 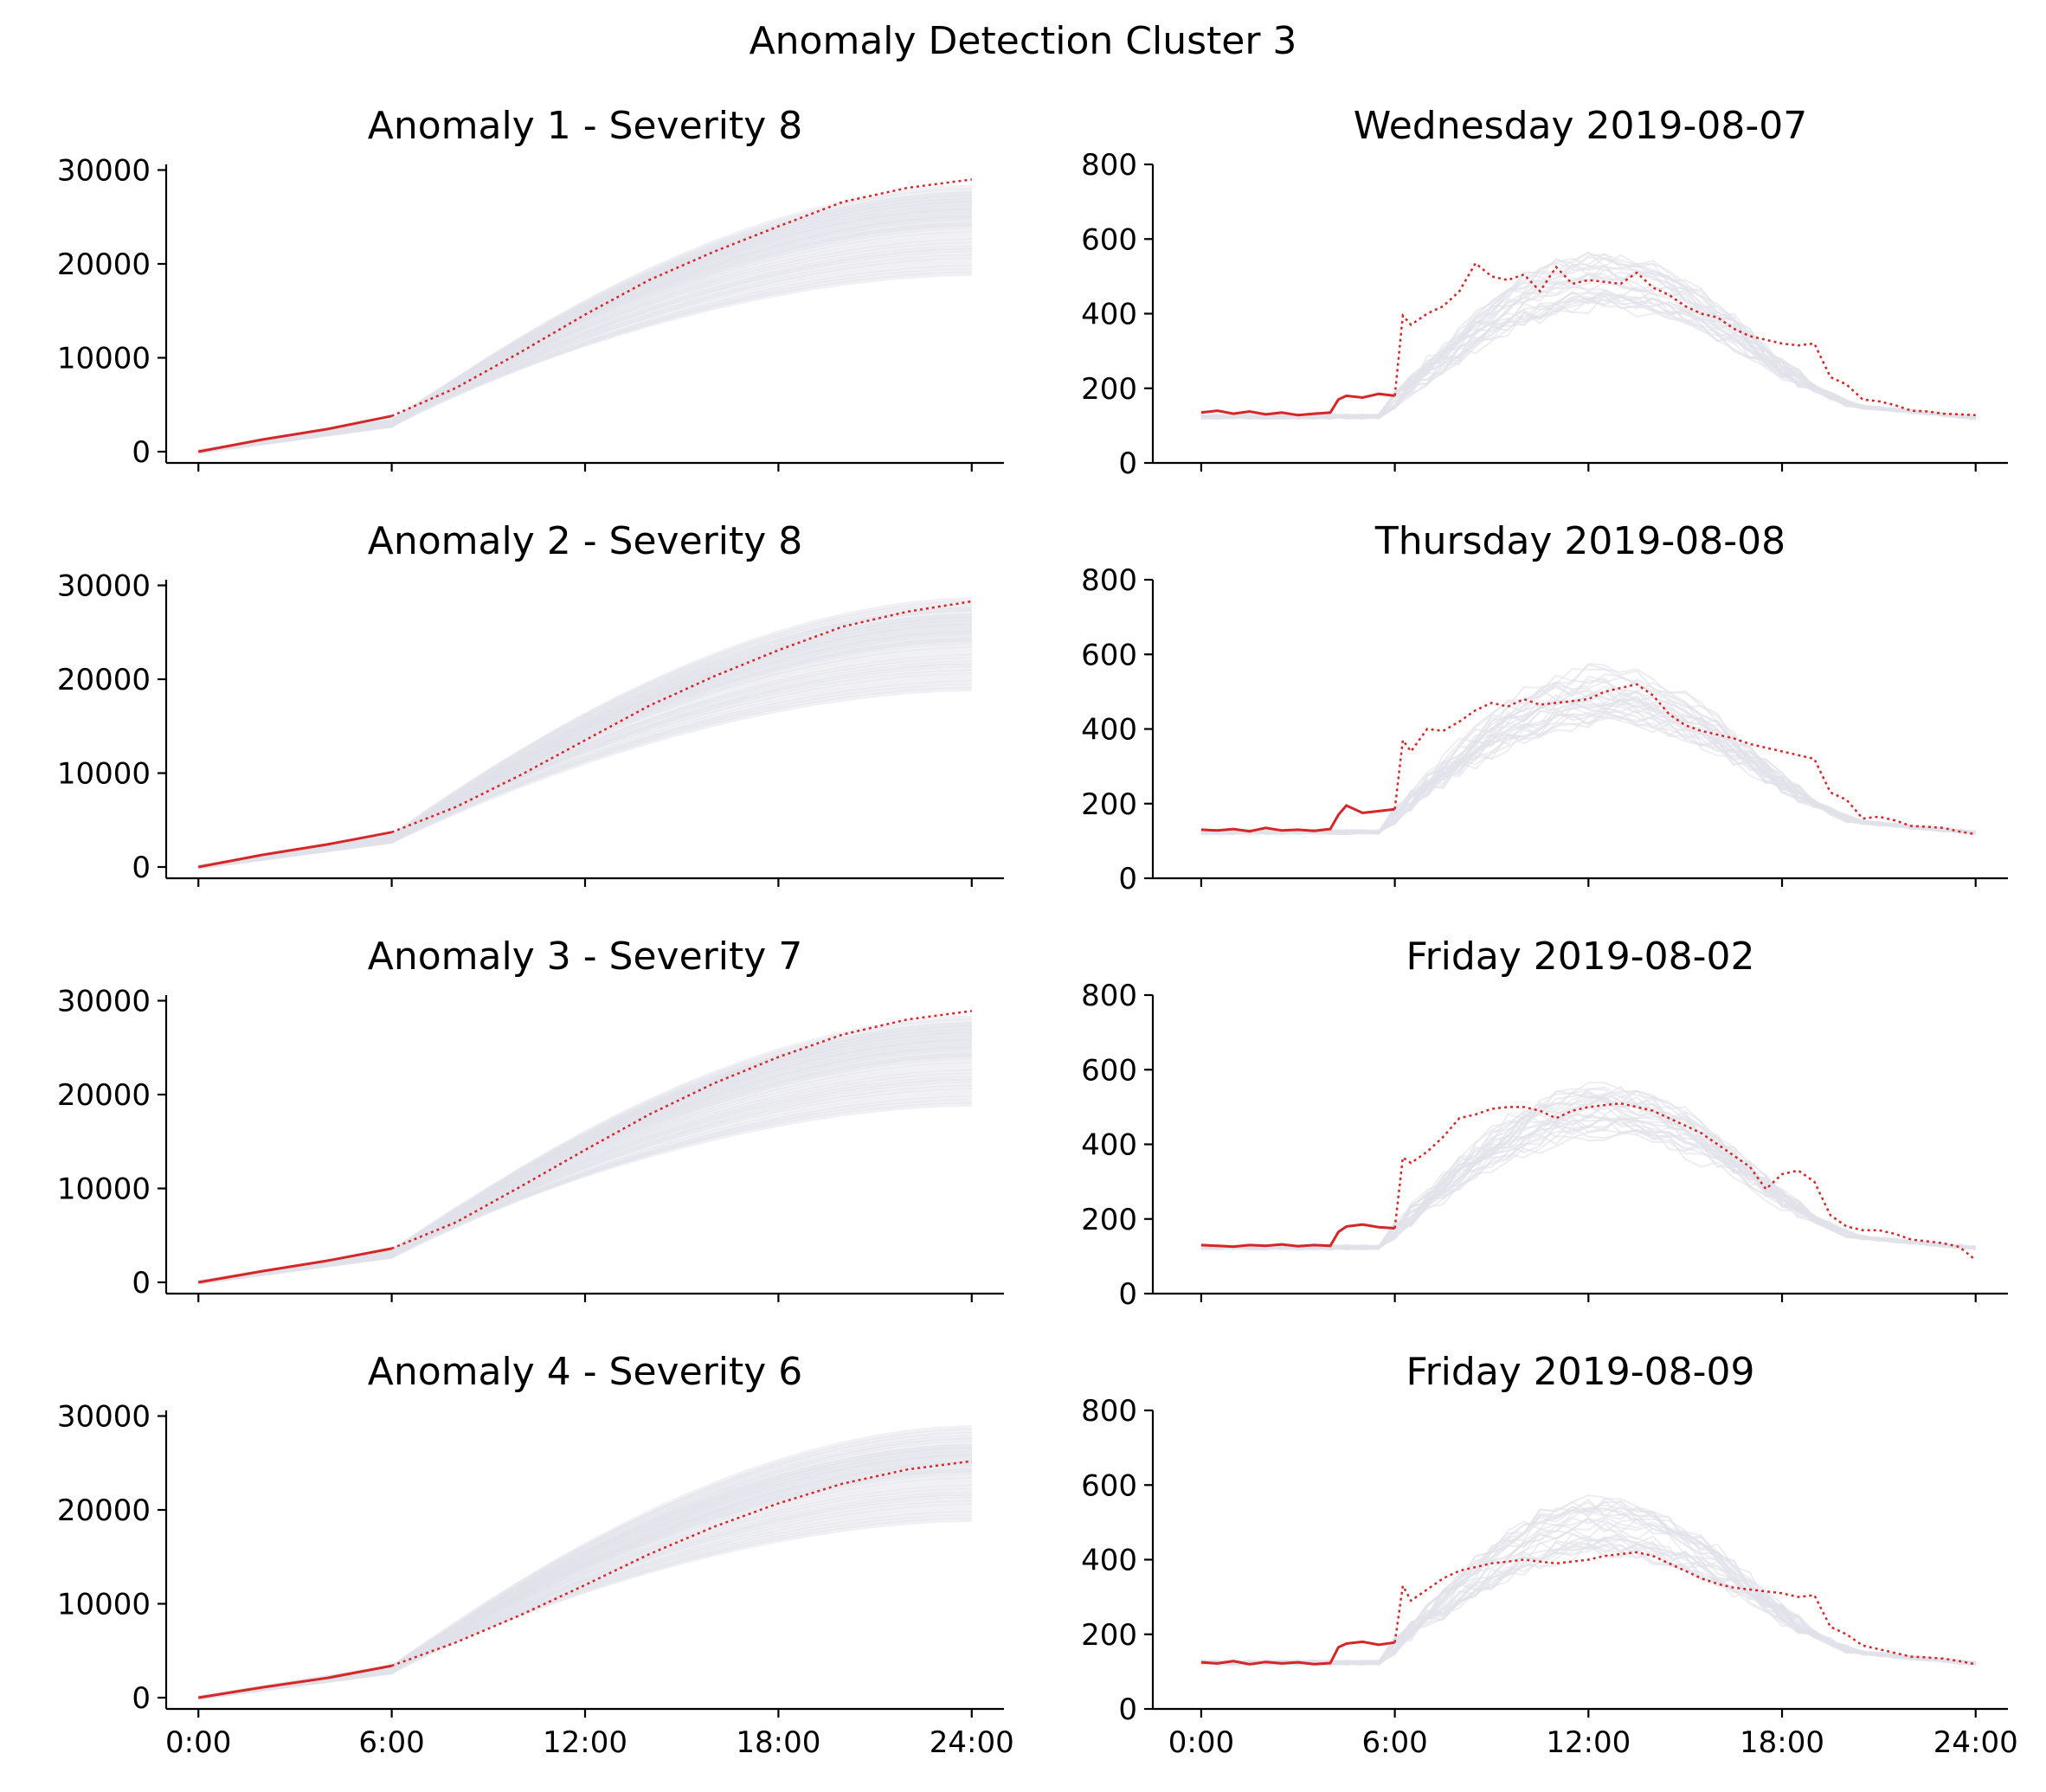 What do you see at coordinates (1580, 1372) in the screenshot?
I see `subplot-title: Friday 2019-08-09` at bounding box center [1580, 1372].